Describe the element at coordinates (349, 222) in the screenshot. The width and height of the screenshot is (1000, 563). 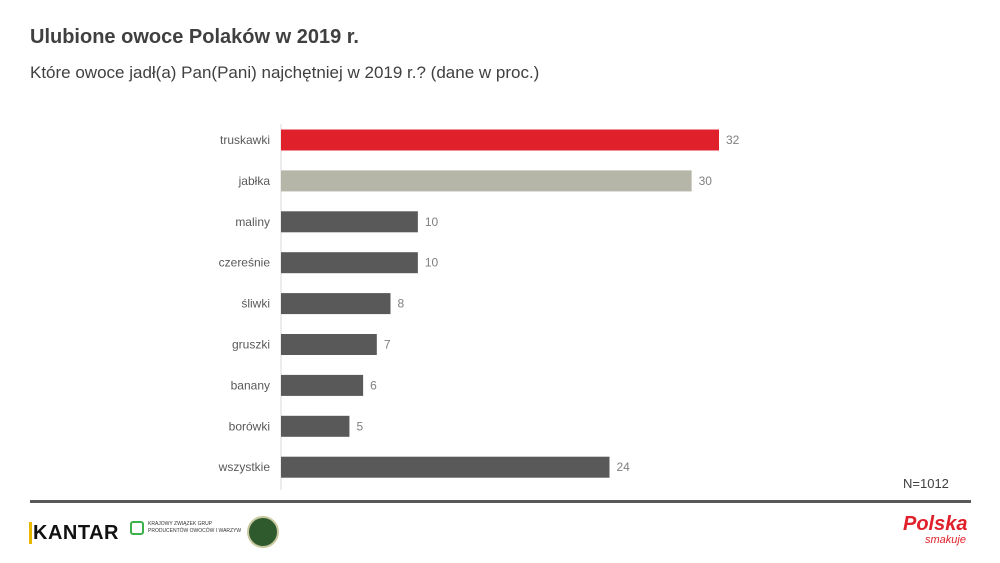
I see `bar-maliny` at that location.